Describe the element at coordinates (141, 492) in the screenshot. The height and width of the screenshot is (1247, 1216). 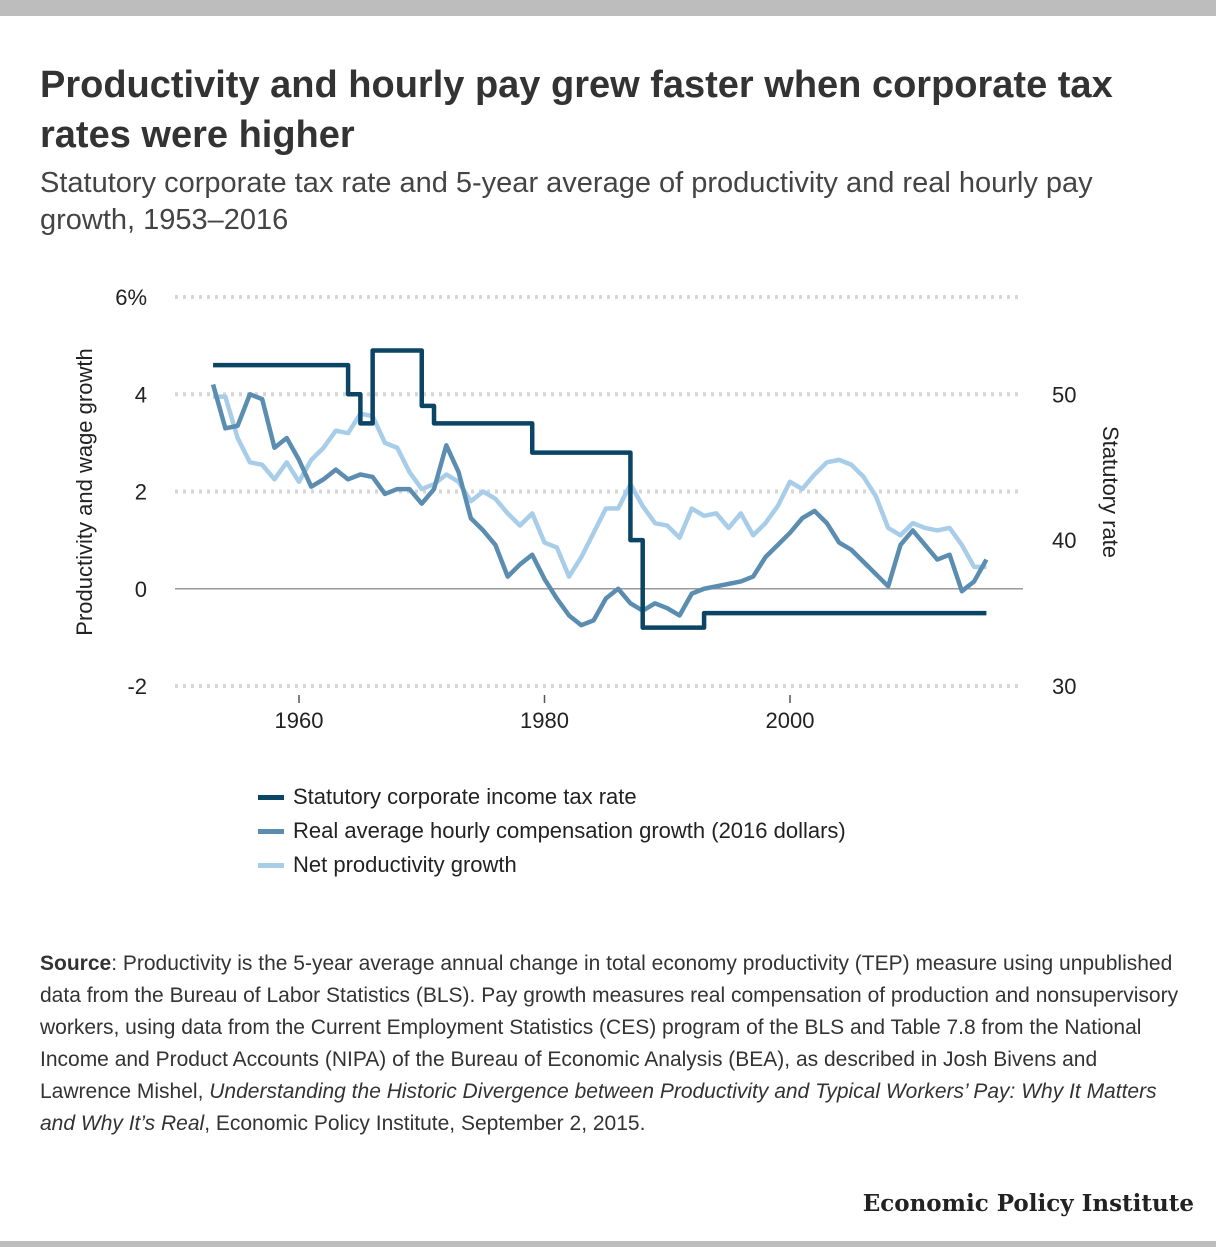
I see `y-tick-label: 2` at that location.